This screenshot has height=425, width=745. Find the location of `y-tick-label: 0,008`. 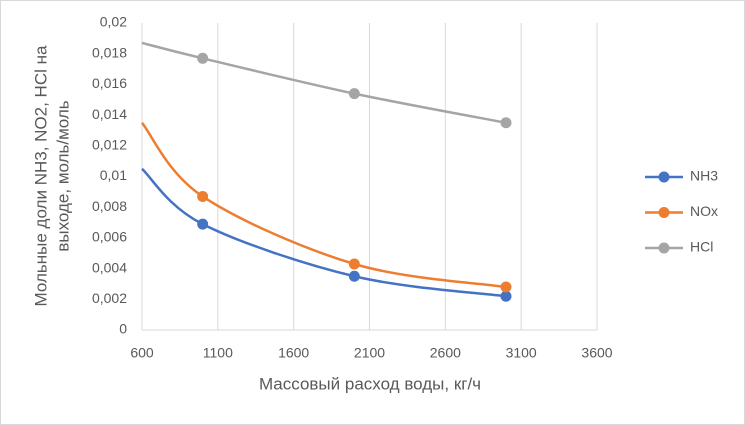

y-tick-label: 0,008 is located at coordinates (109, 206).